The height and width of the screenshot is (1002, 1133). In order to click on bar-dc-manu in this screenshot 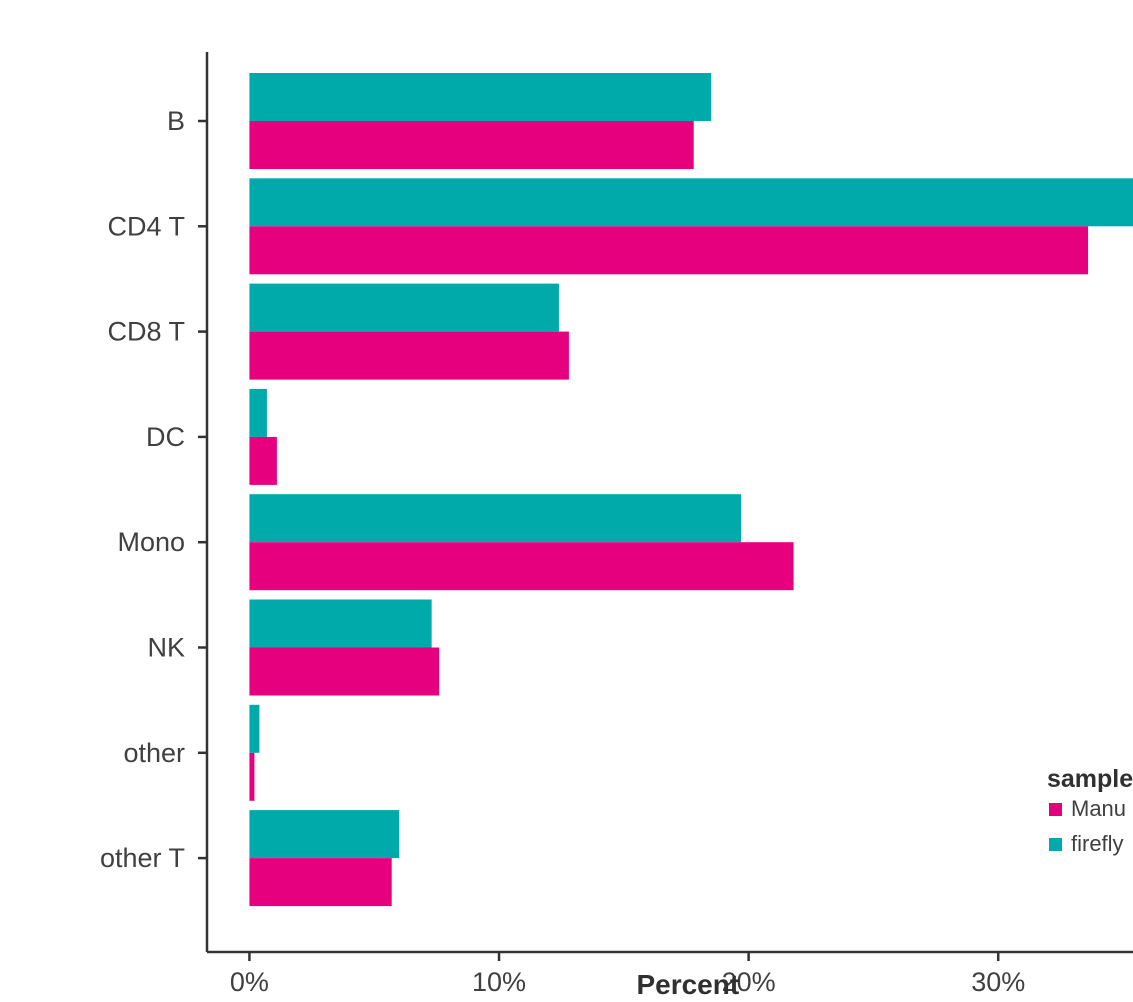, I will do `click(263, 460)`.